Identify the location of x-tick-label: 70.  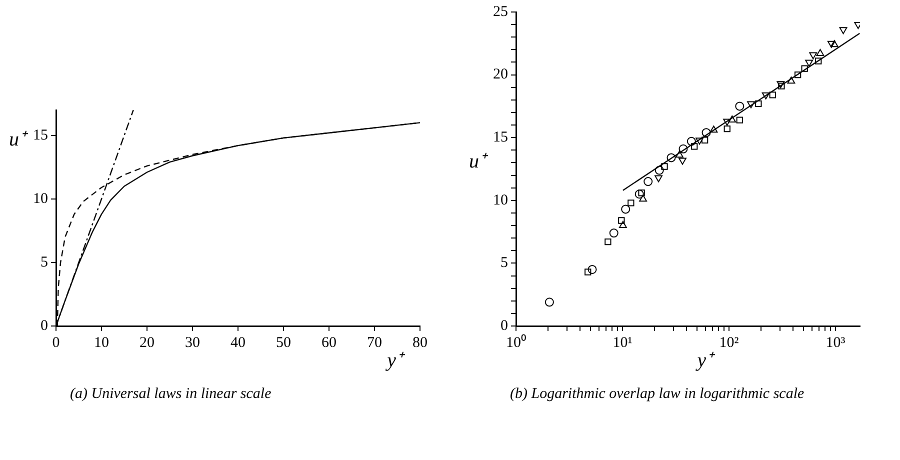
(374, 342).